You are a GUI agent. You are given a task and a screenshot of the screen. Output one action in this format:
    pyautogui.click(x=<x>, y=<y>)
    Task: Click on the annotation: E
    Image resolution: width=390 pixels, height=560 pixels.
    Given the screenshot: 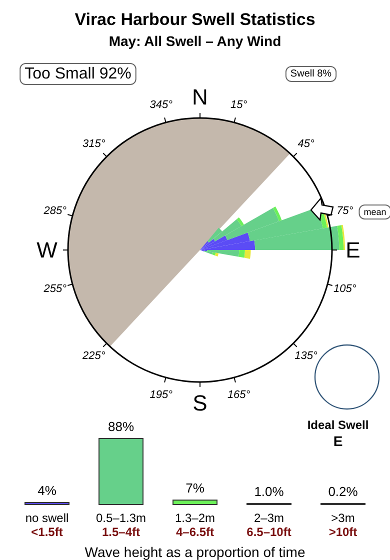 What is the action you would take?
    pyautogui.click(x=338, y=441)
    